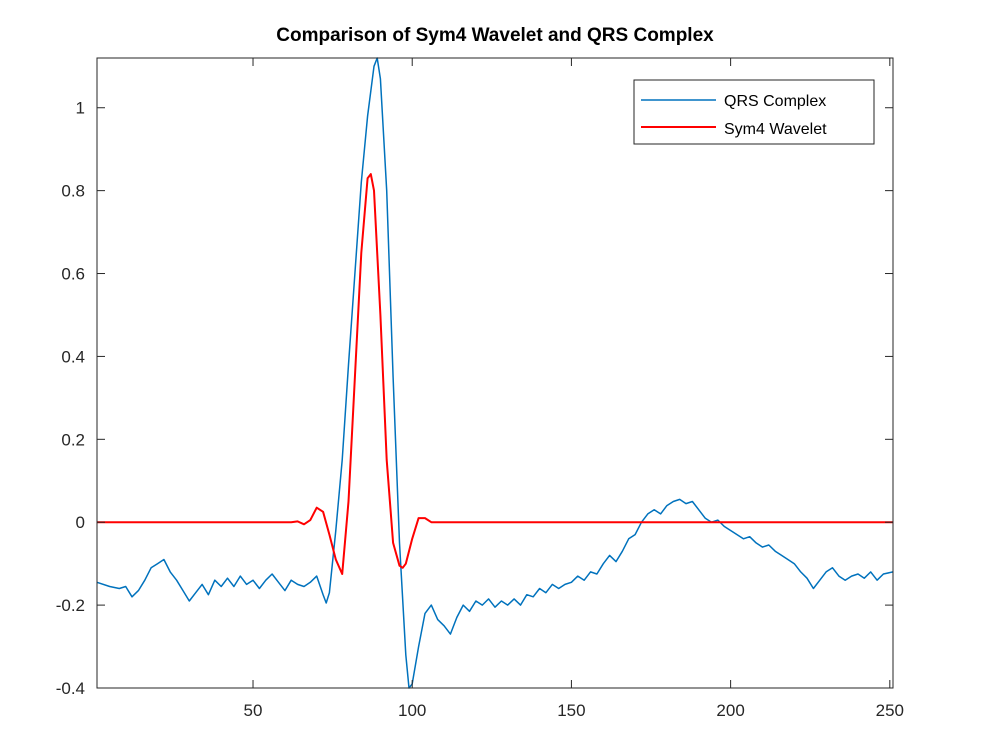 This screenshot has width=988, height=748. I want to click on legend: QRS Complex Sym4 Wavelet, so click(754, 112).